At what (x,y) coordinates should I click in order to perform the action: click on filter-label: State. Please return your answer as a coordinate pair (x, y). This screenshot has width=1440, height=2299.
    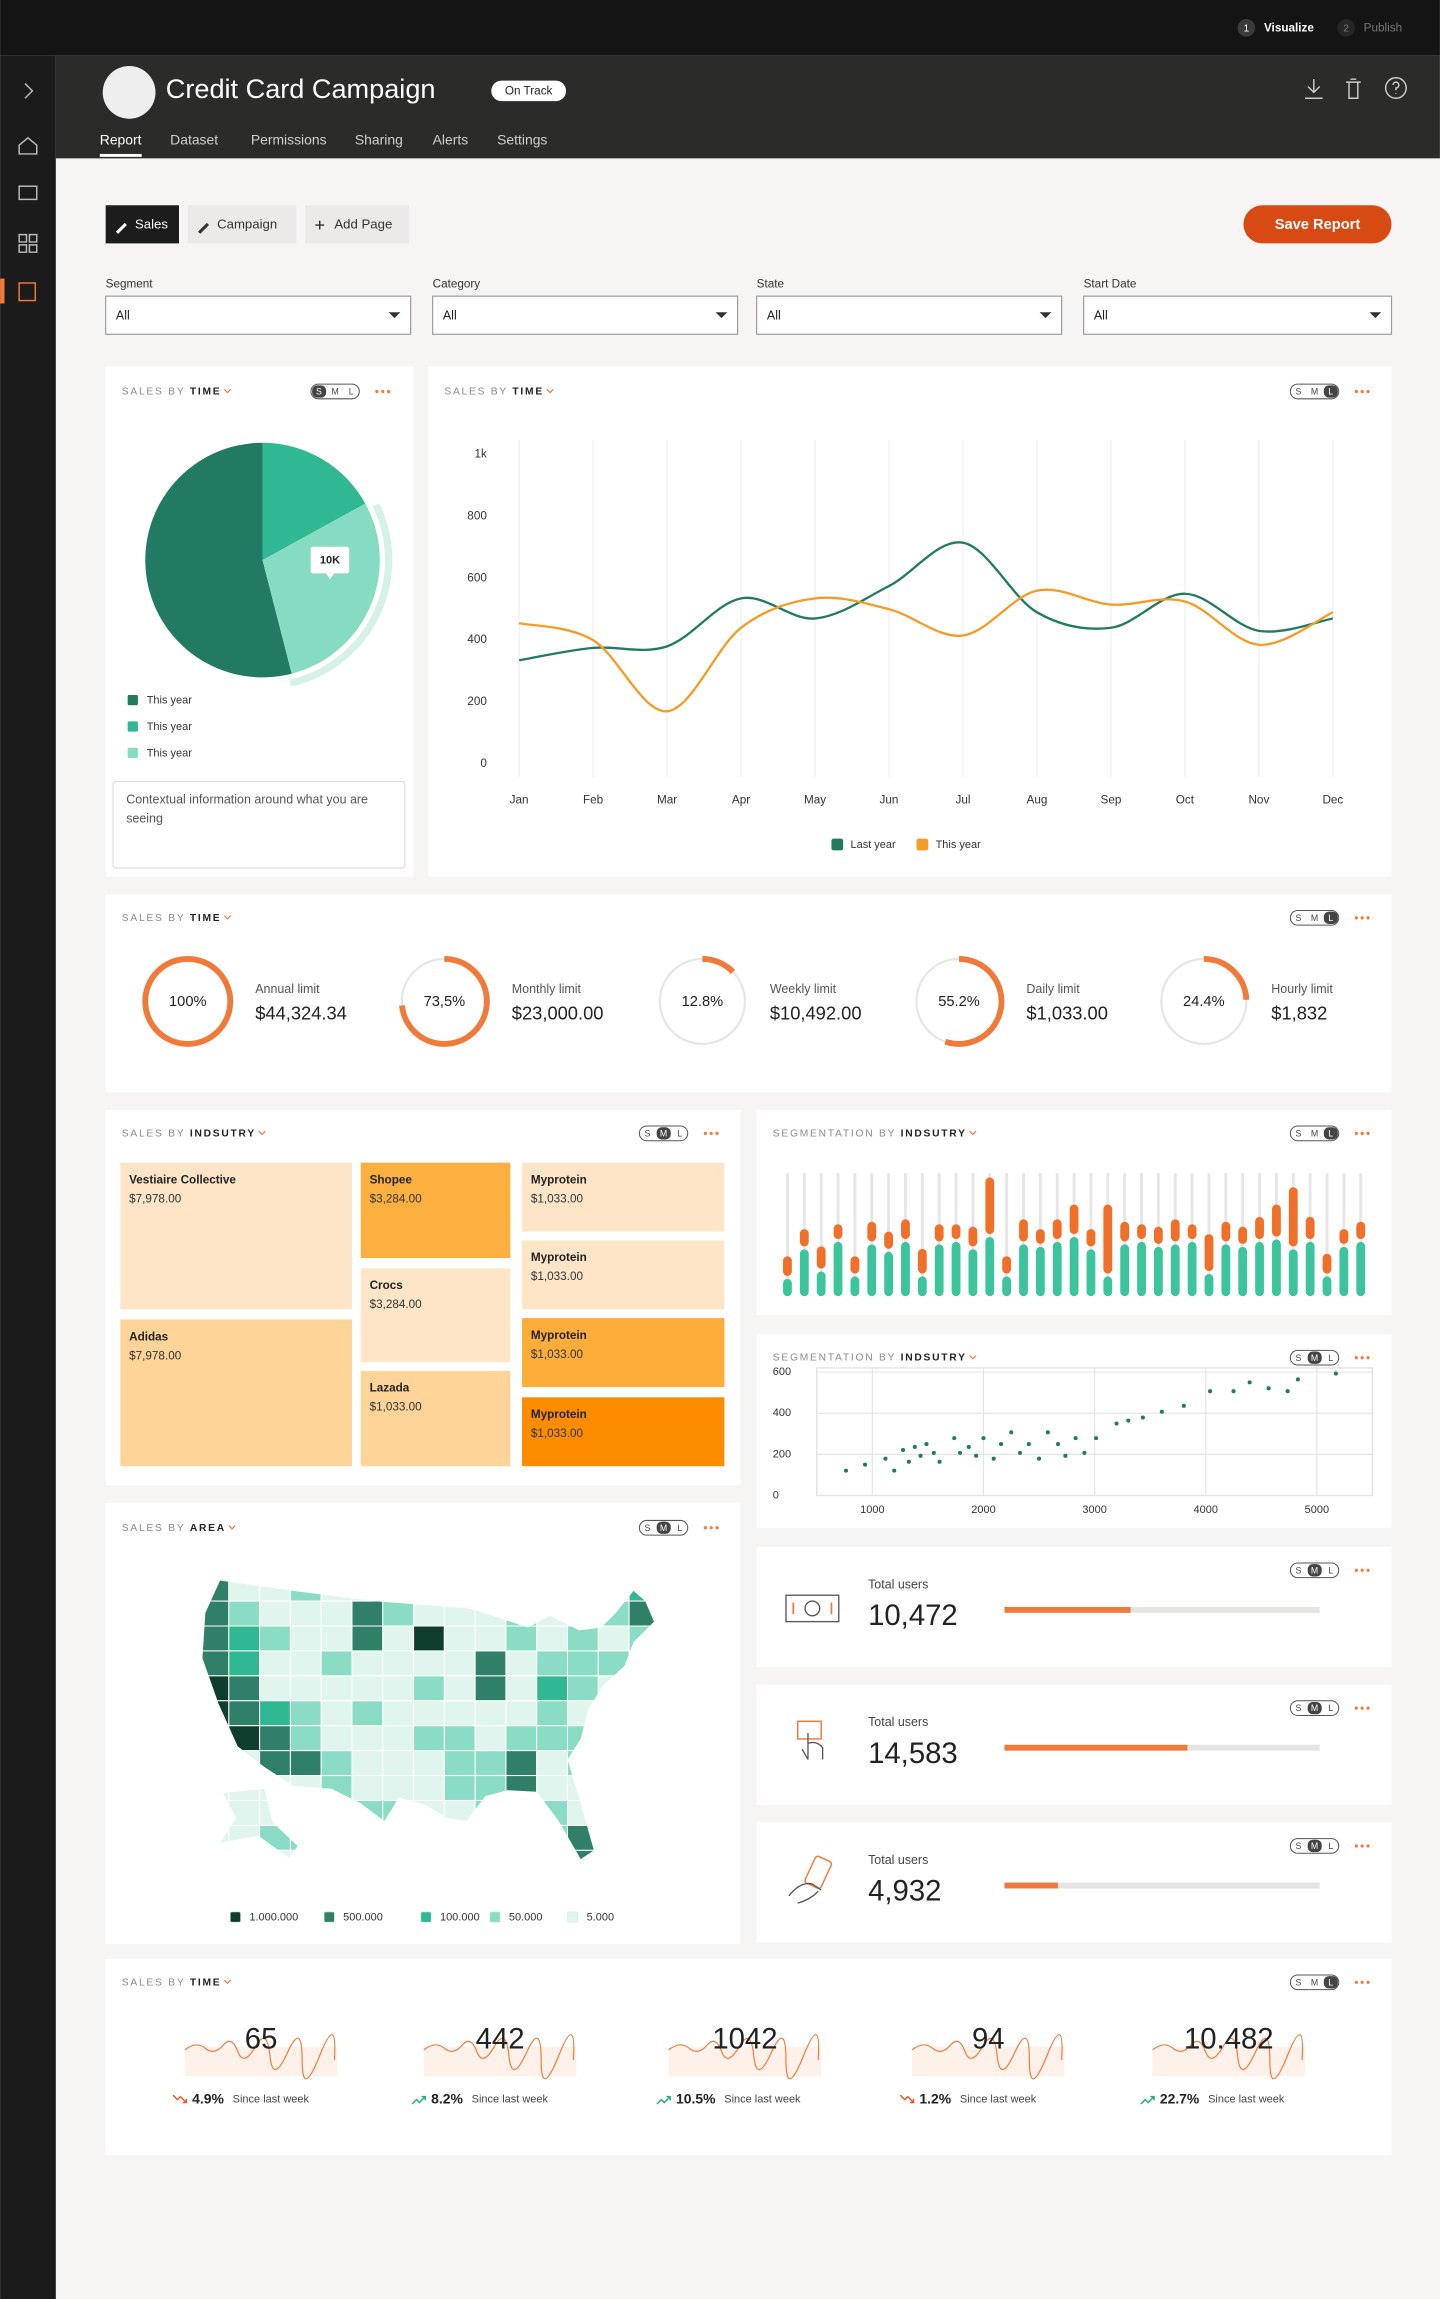
    Looking at the image, I should click on (770, 284).